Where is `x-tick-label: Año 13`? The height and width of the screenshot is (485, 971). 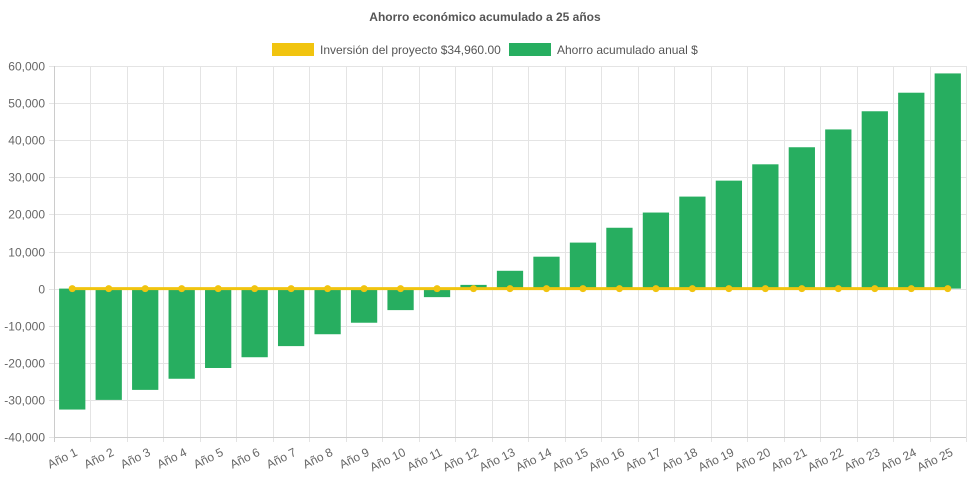
x-tick-label: Año 13 is located at coordinates (497, 459).